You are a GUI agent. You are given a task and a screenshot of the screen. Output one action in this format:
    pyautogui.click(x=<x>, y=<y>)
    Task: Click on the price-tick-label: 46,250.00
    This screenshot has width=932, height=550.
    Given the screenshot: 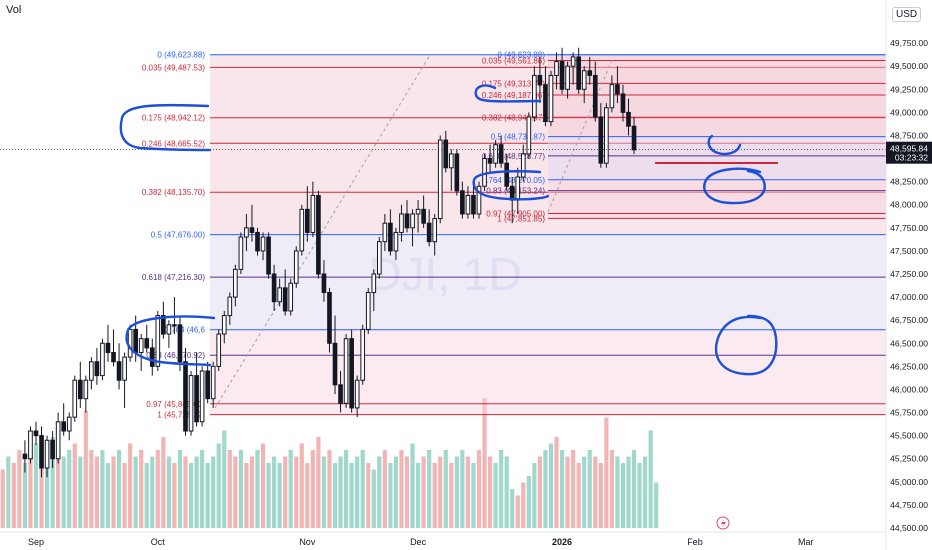 What is the action you would take?
    pyautogui.click(x=909, y=366)
    